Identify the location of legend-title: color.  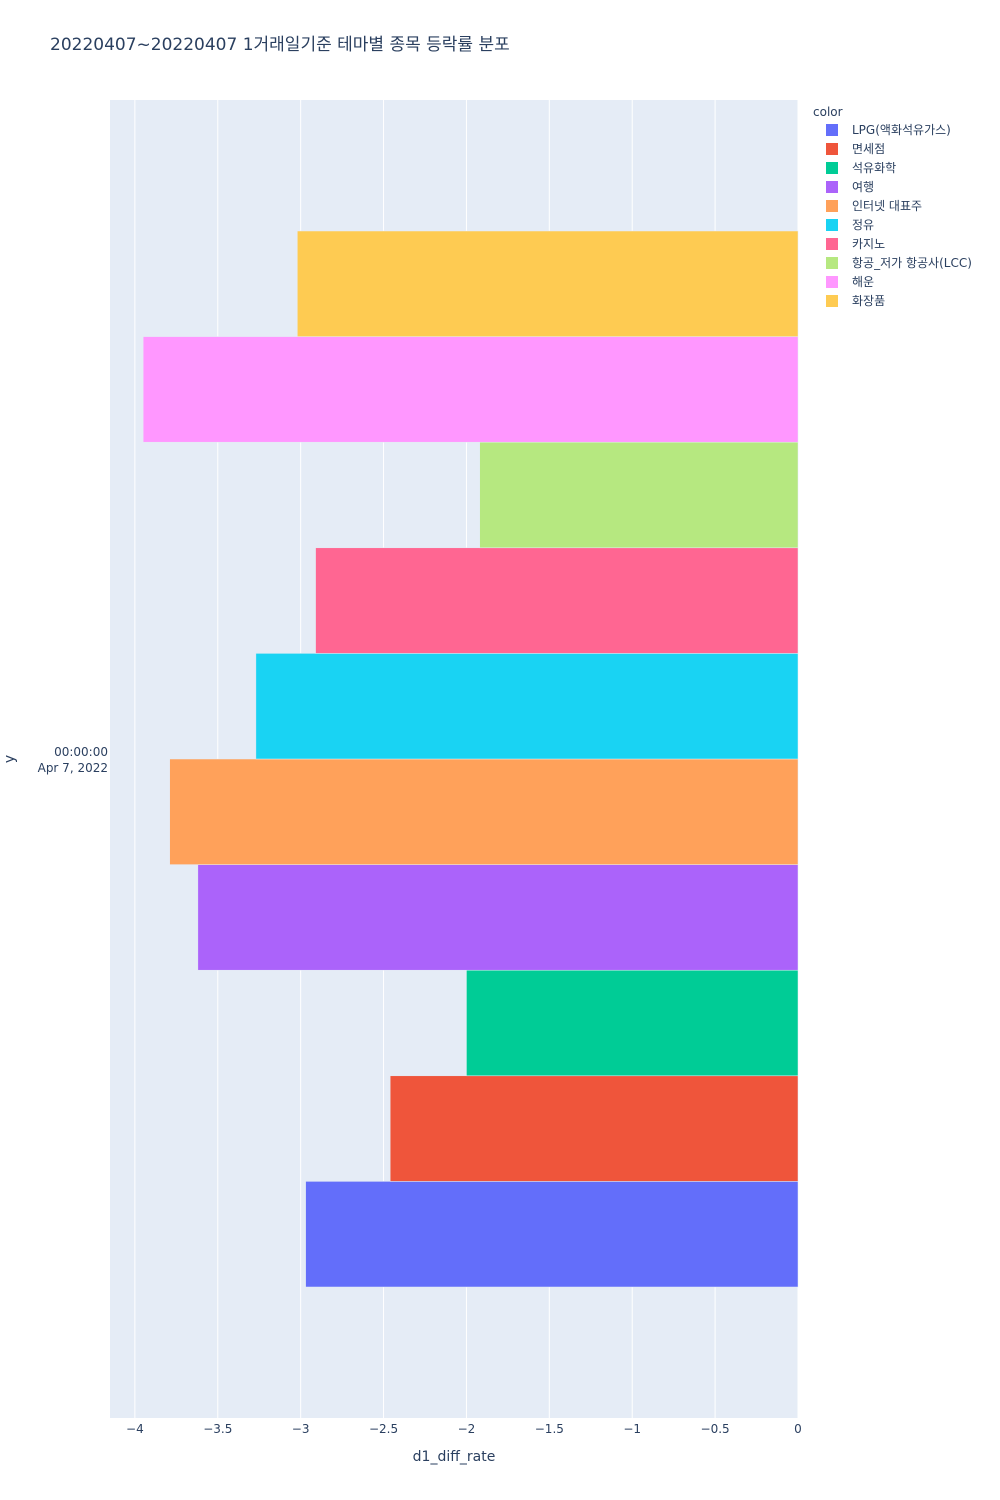
(828, 112).